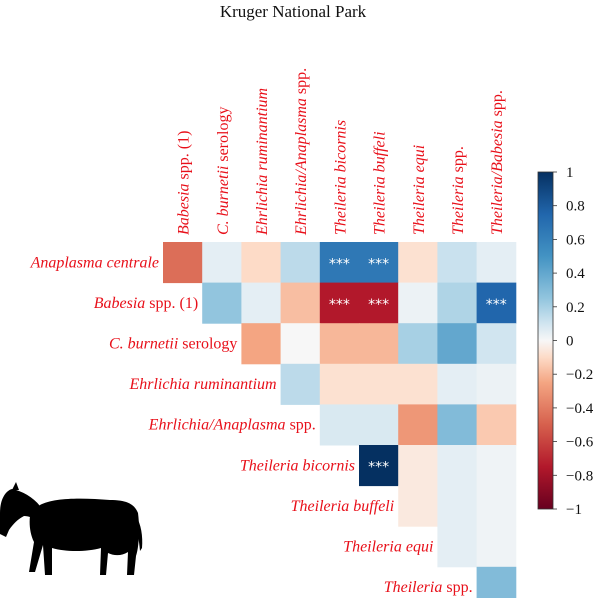 This screenshot has width=600, height=598. I want to click on column-label: Ehrlichia/Anaplasma spp., so click(301, 152).